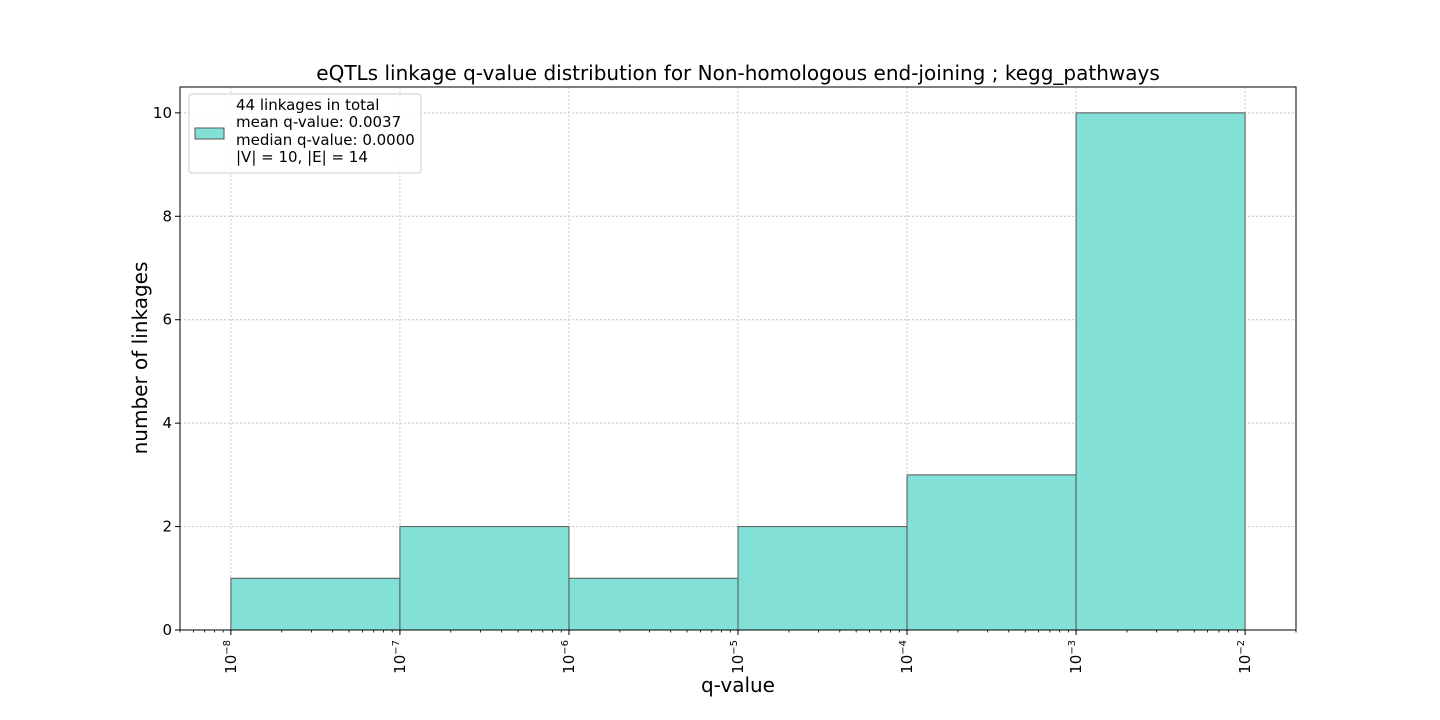  I want to click on legend-line: |V| = 10, |E| = 14, so click(302, 157).